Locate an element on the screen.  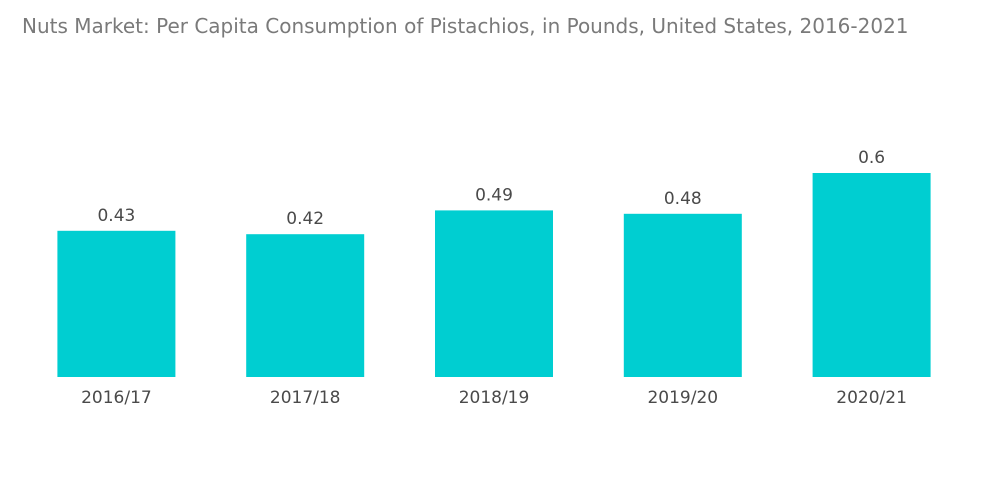
category-label-2020-21: 2020/21 is located at coordinates (871, 398).